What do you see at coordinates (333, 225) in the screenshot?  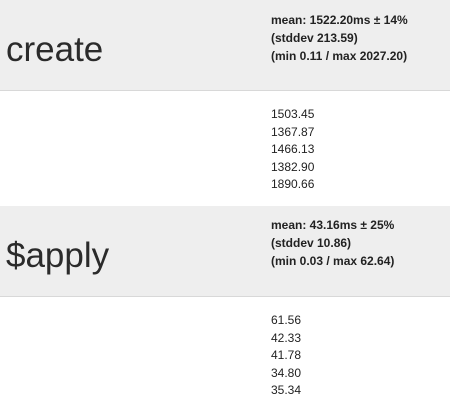 I see `mean-text: mean: 43.16ms ± 25%` at bounding box center [333, 225].